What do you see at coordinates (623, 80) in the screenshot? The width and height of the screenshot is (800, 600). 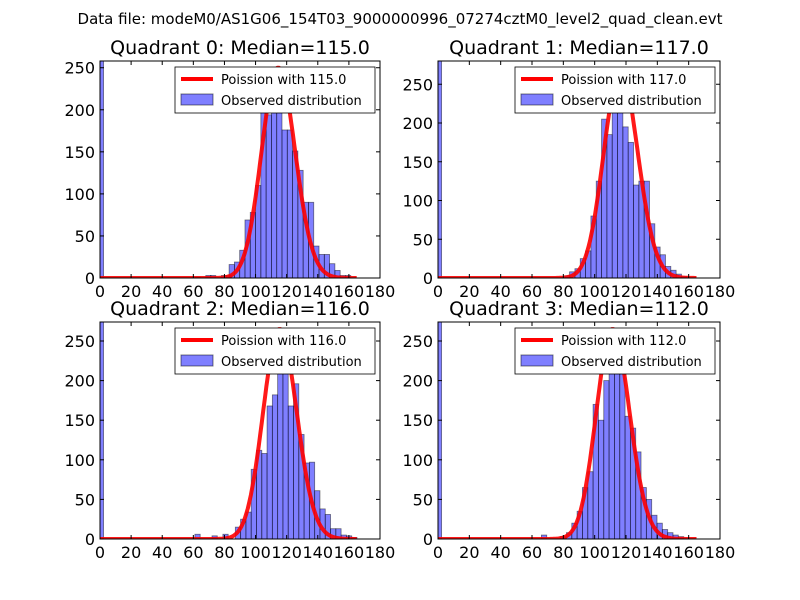 I see `legend-label-poisson: Poission with 117.0` at bounding box center [623, 80].